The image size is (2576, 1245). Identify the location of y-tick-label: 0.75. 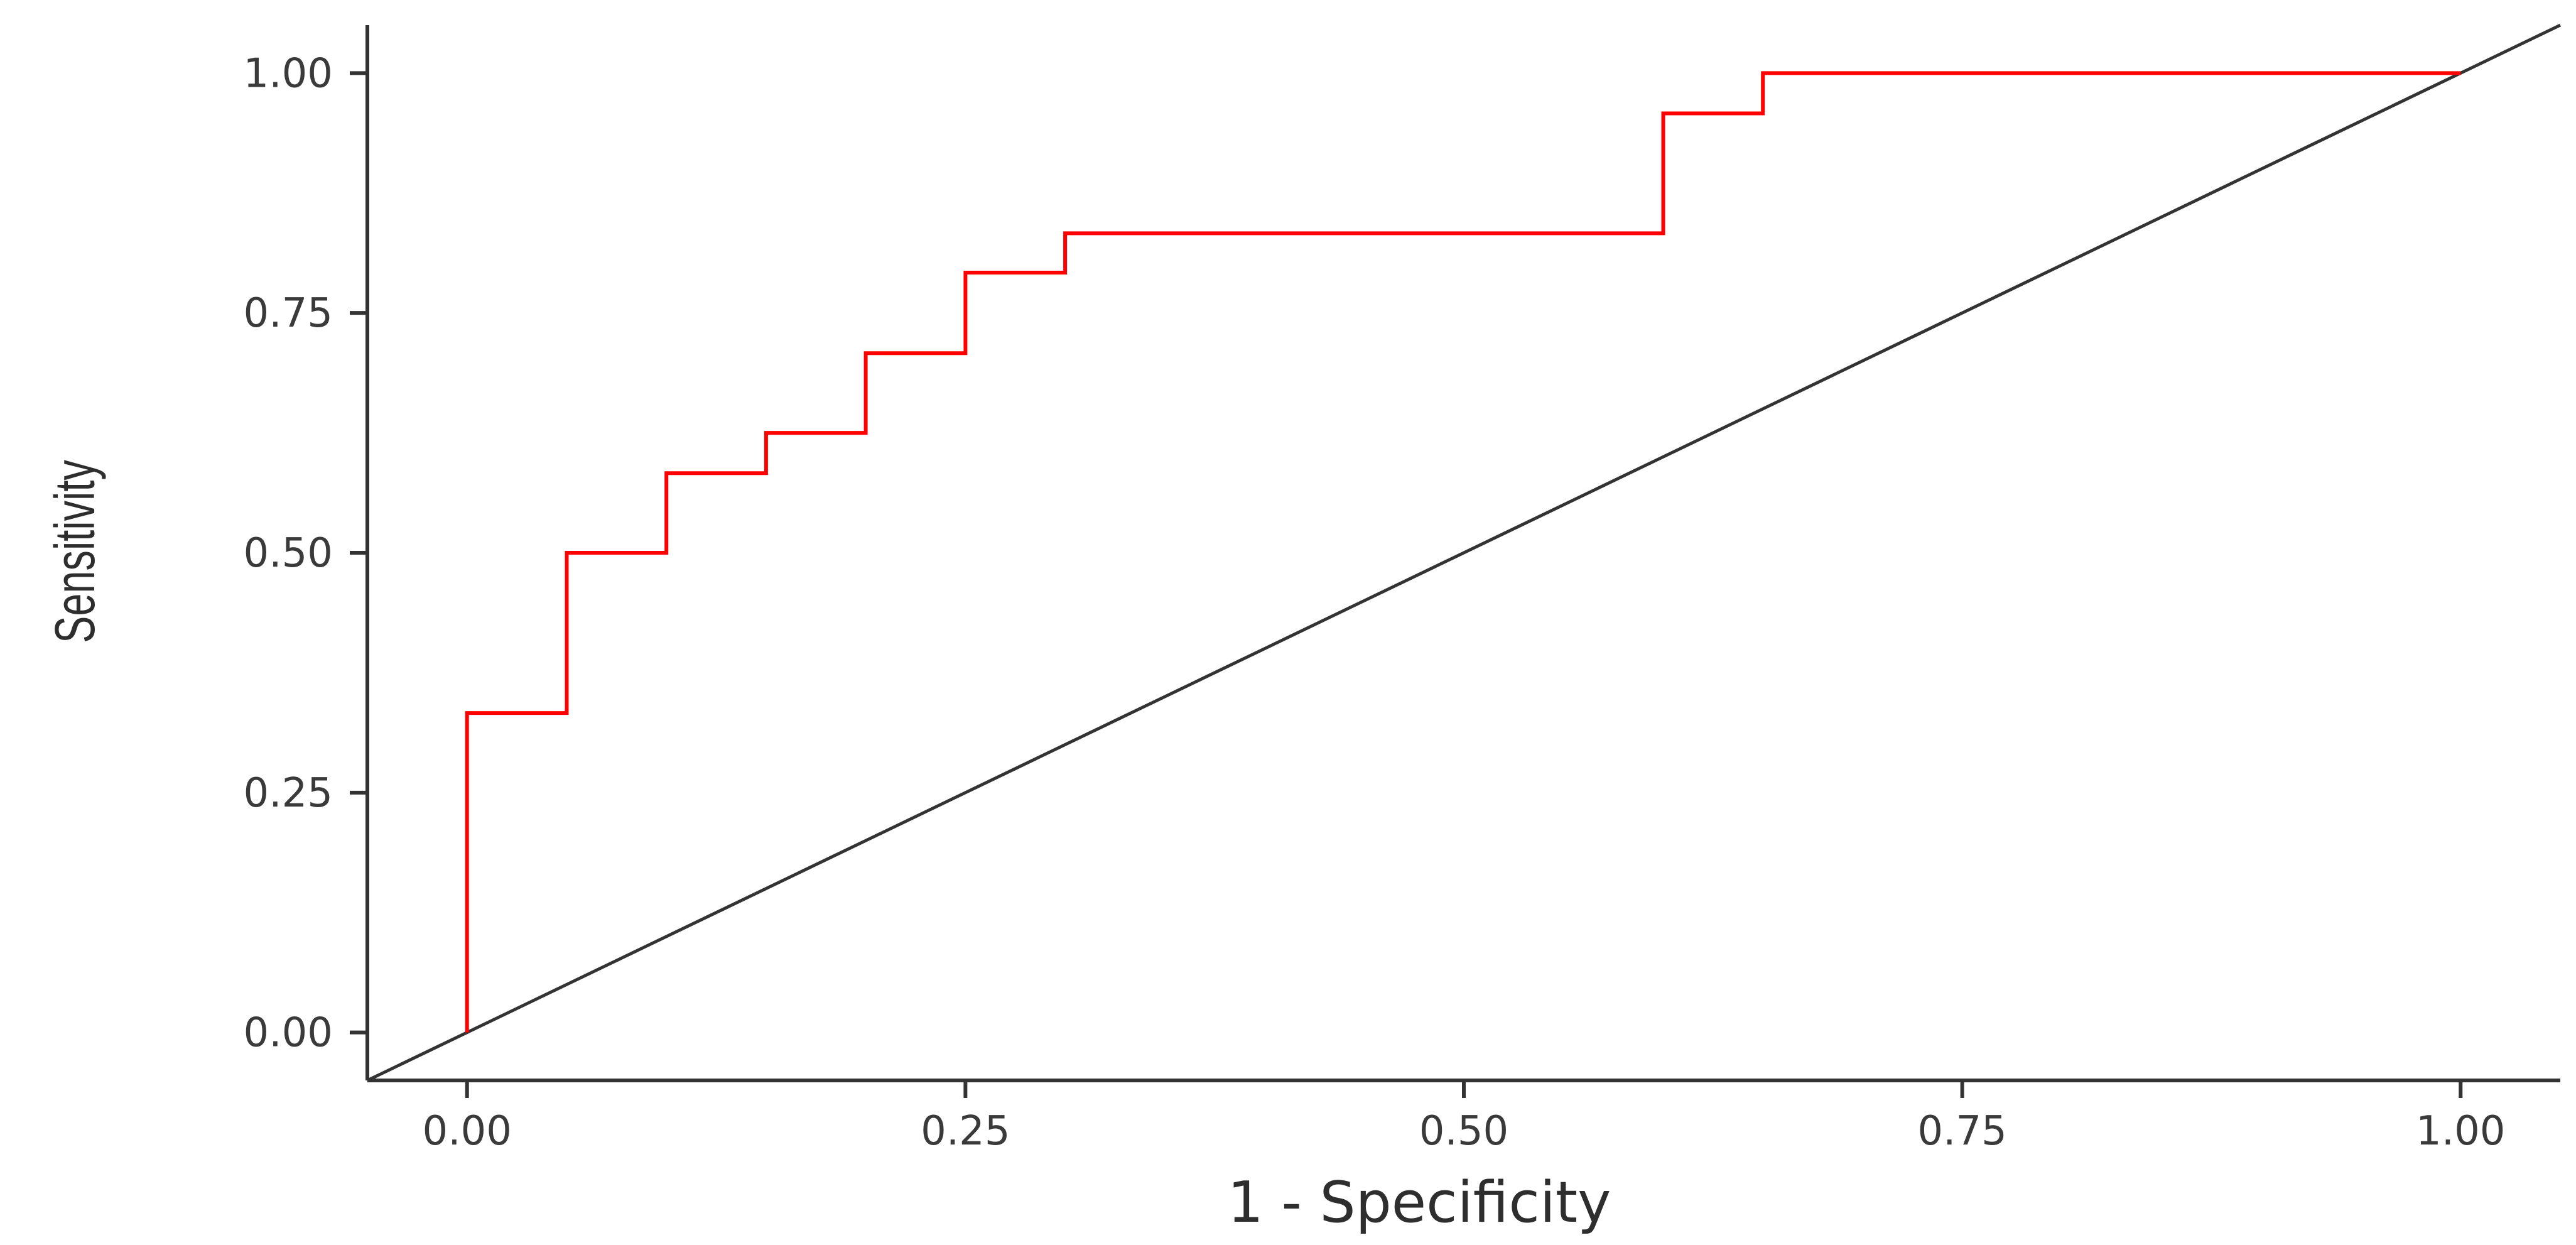
(289, 313).